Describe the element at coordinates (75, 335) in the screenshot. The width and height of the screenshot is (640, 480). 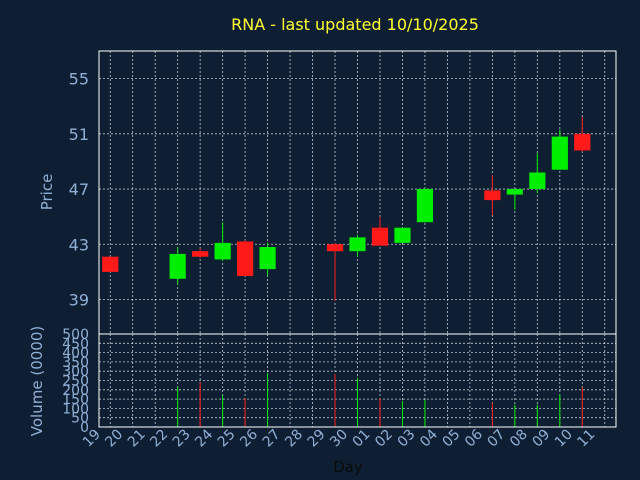
I see `volume-tick-label: 500` at that location.